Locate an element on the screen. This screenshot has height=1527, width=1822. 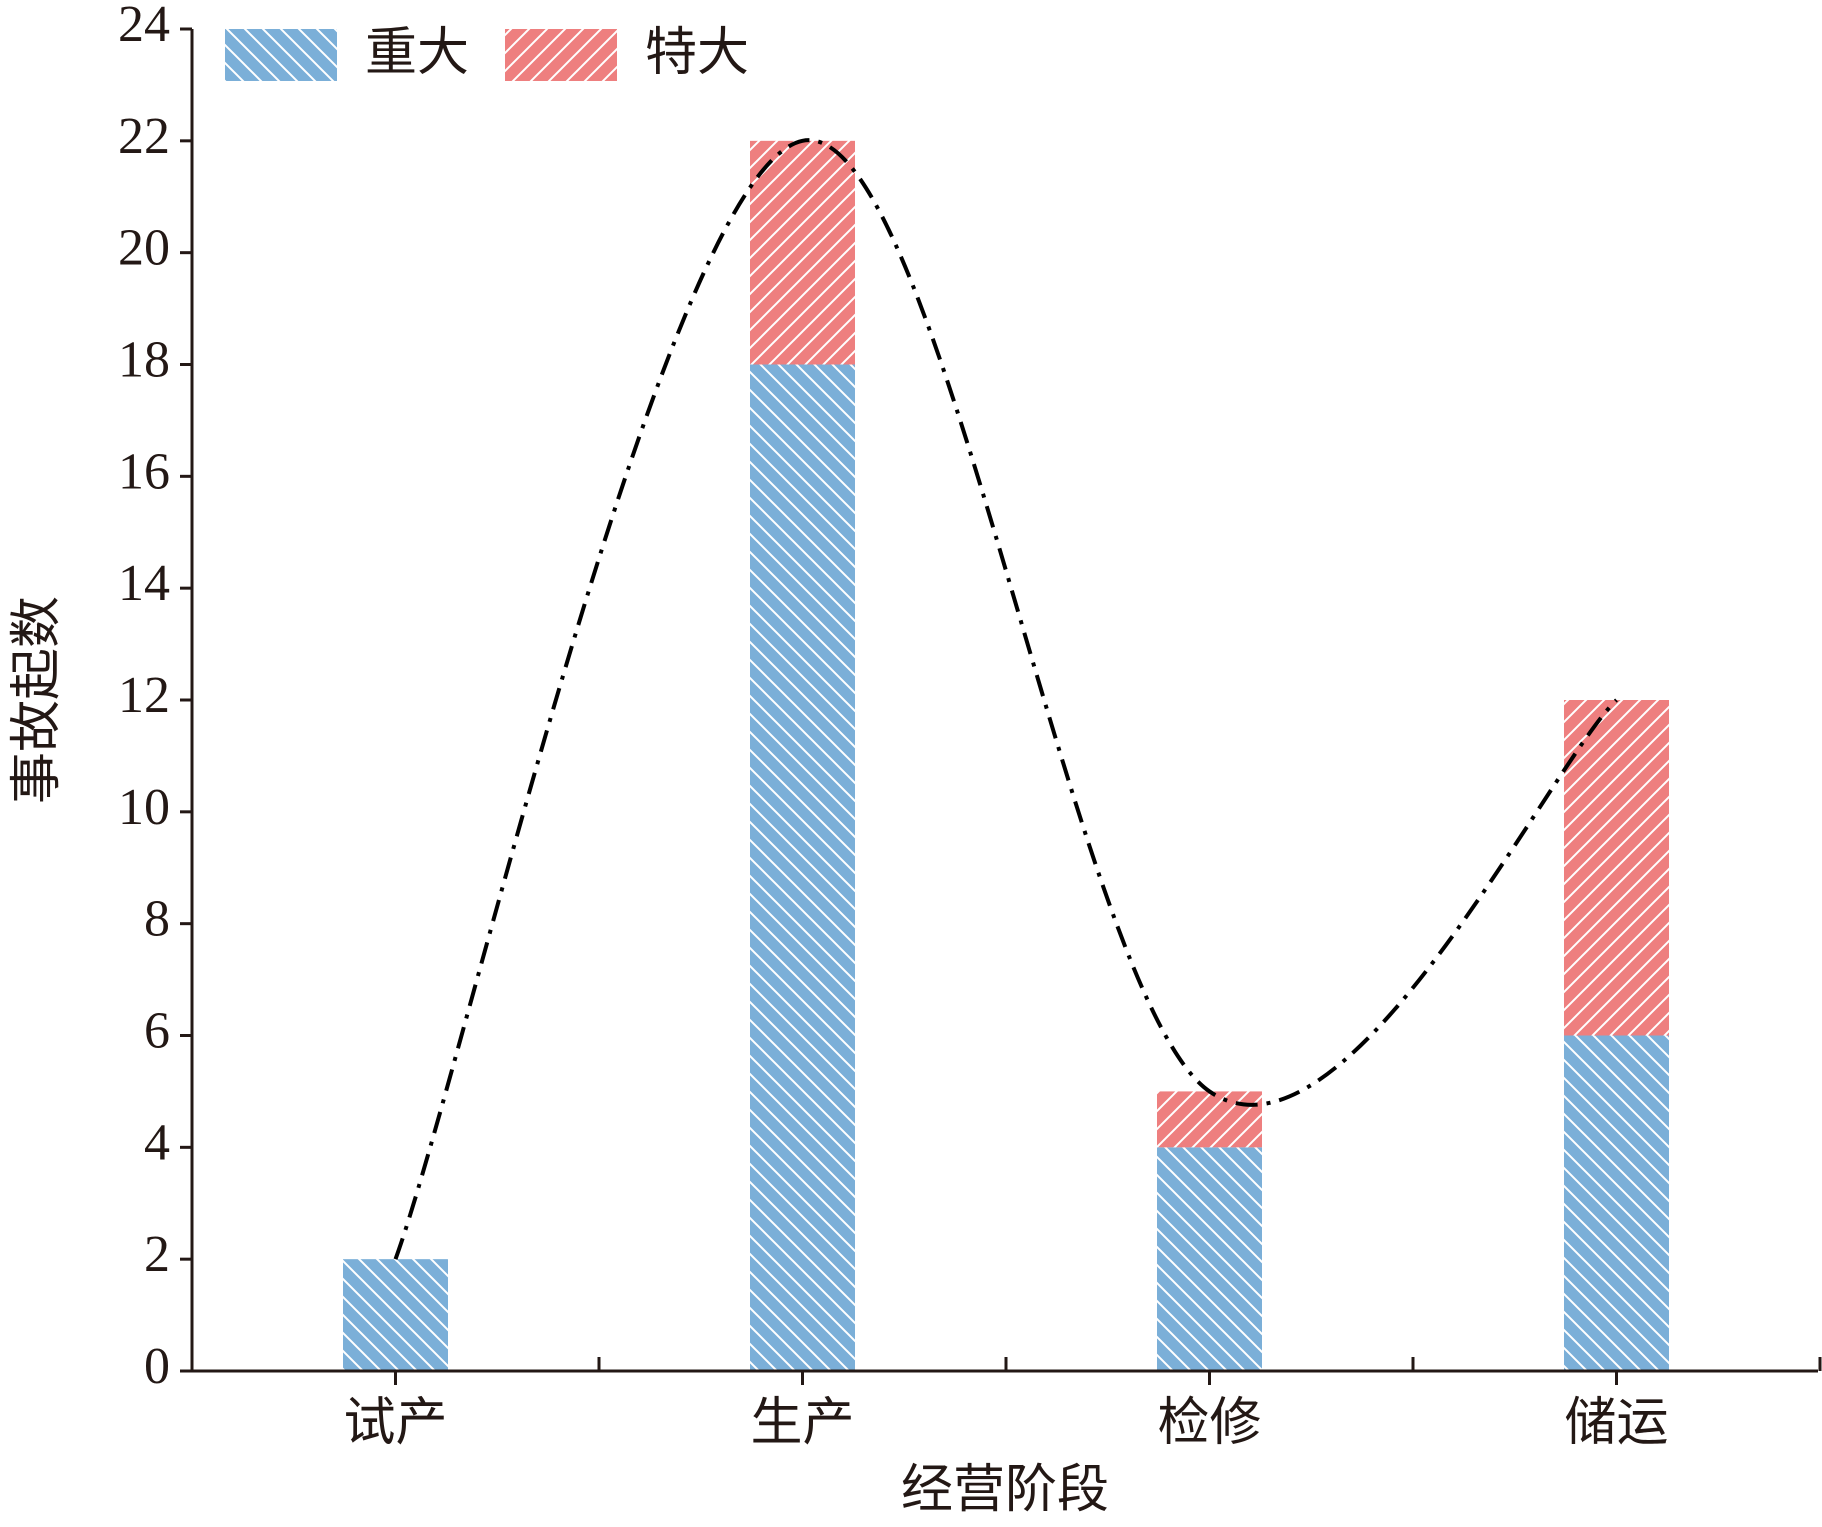
y-tick-label: 22 is located at coordinates (144, 136).